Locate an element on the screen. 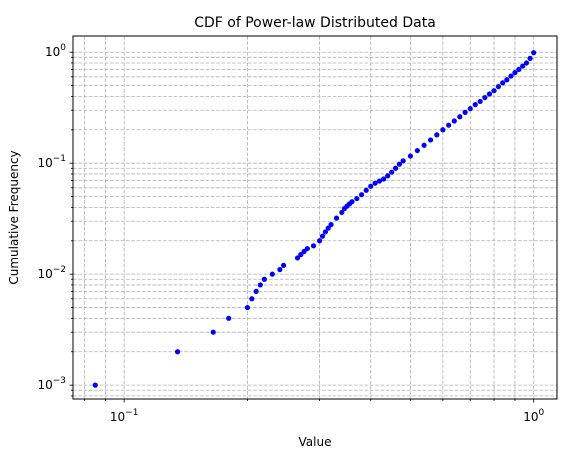 The width and height of the screenshot is (578, 459). y-tick-label: 10⁻³ is located at coordinates (51, 384).